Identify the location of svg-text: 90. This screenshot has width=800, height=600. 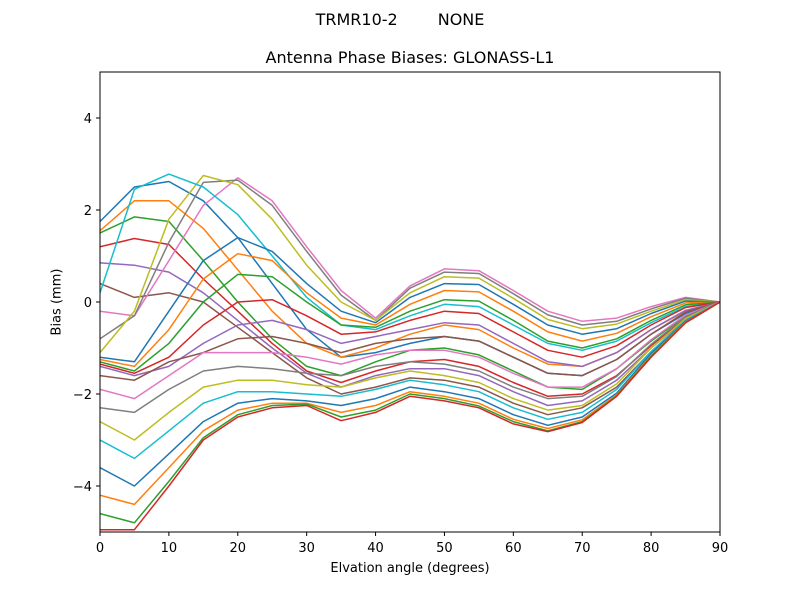
(720, 548).